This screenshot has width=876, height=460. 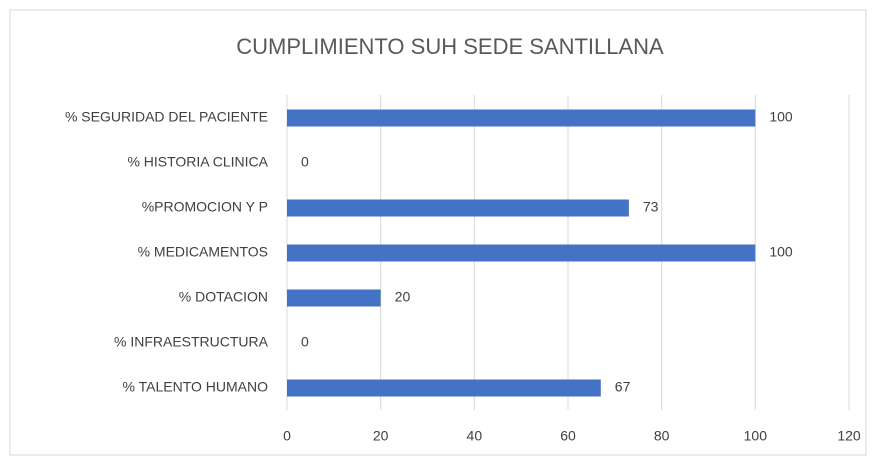 I want to click on y-tick-label: % MEDICAMENTOS, so click(x=203, y=252).